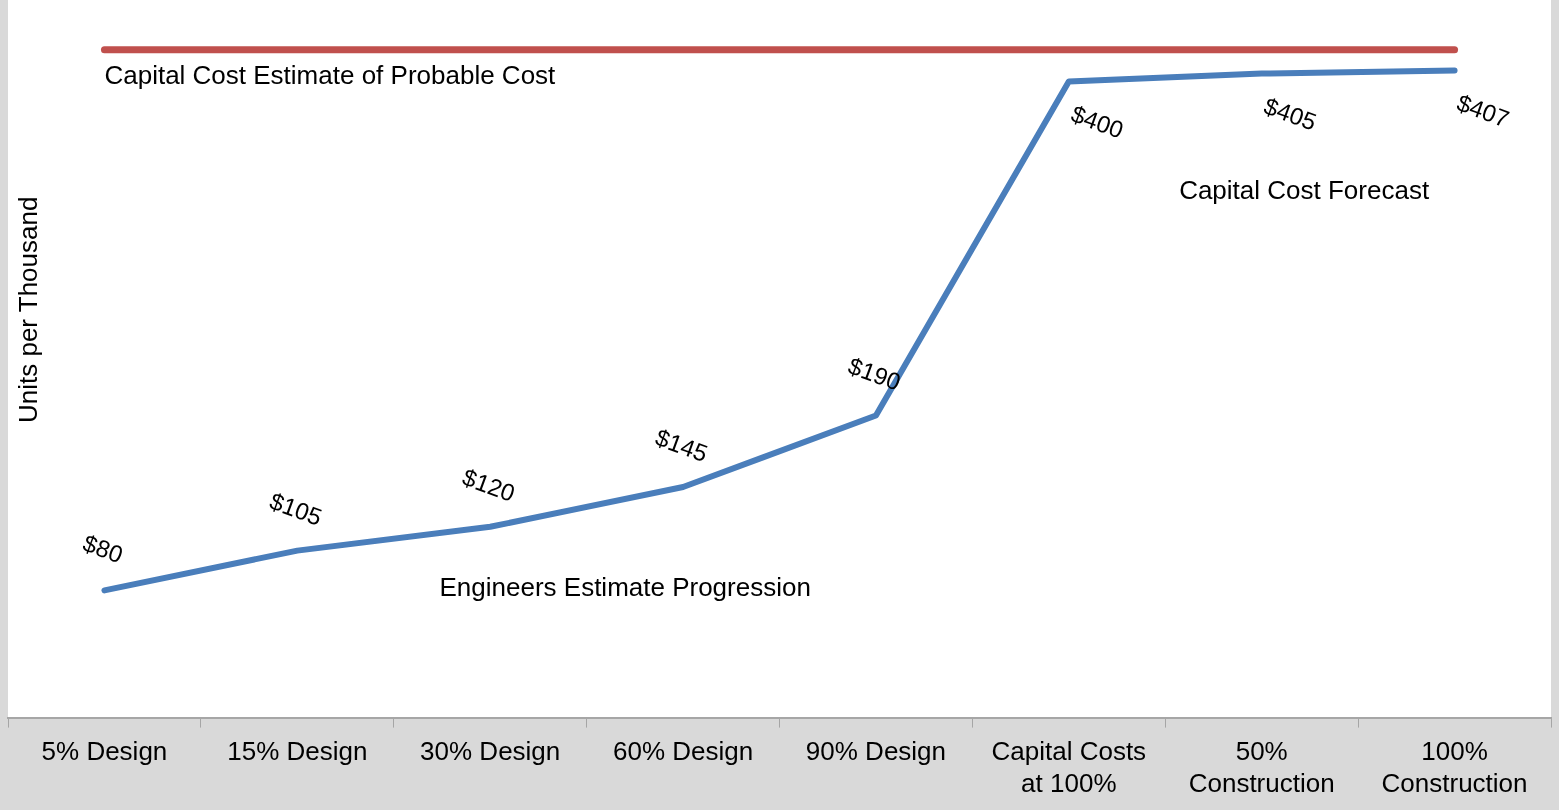 The width and height of the screenshot is (1559, 810). I want to click on annotation: Capital Cost Forecast, so click(1304, 189).